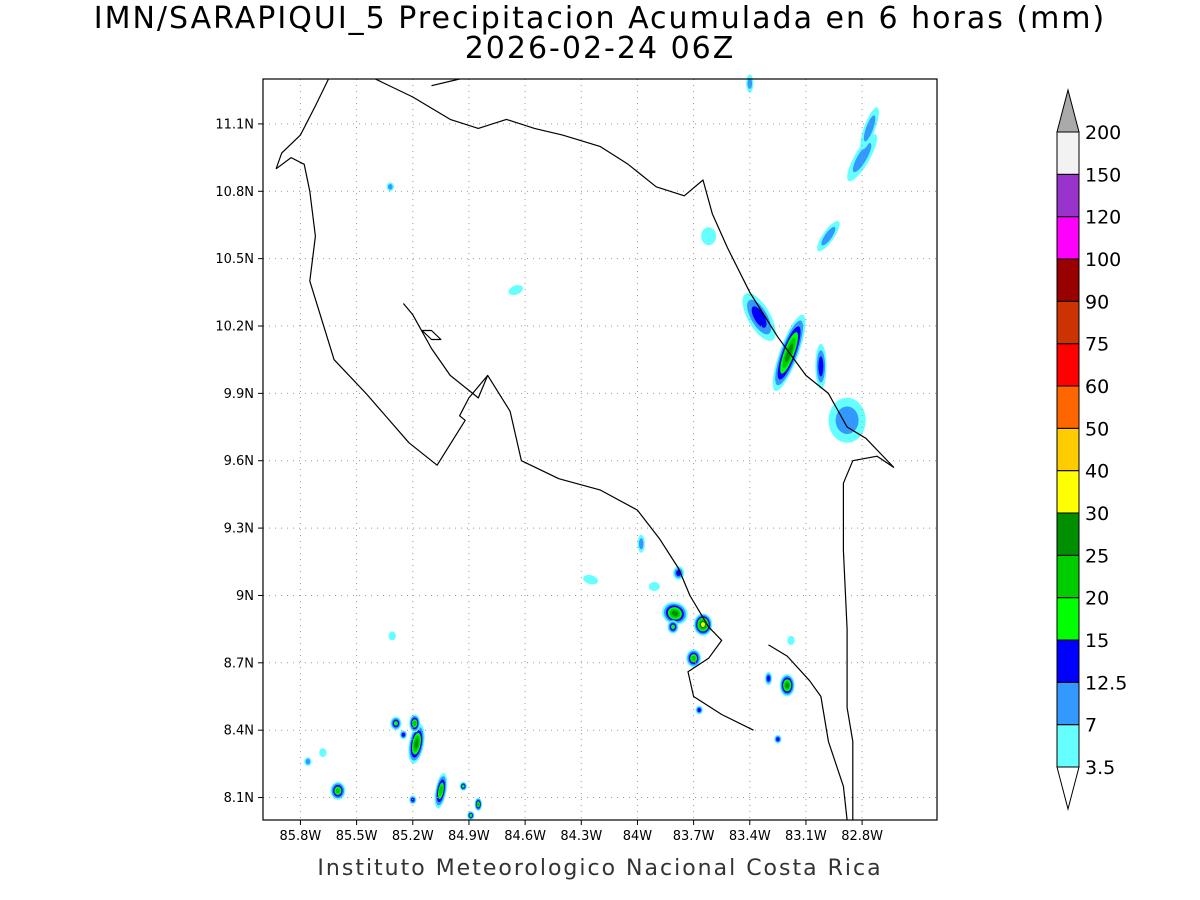  Describe the element at coordinates (239, 731) in the screenshot. I see `lat-tick-label: 8.4N` at that location.